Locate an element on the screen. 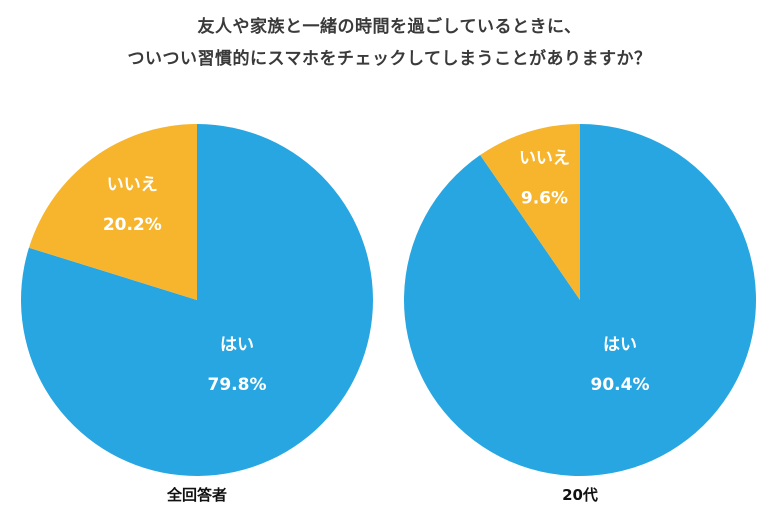 The image size is (779, 531). chart-caption: 全回答者 is located at coordinates (196, 495).